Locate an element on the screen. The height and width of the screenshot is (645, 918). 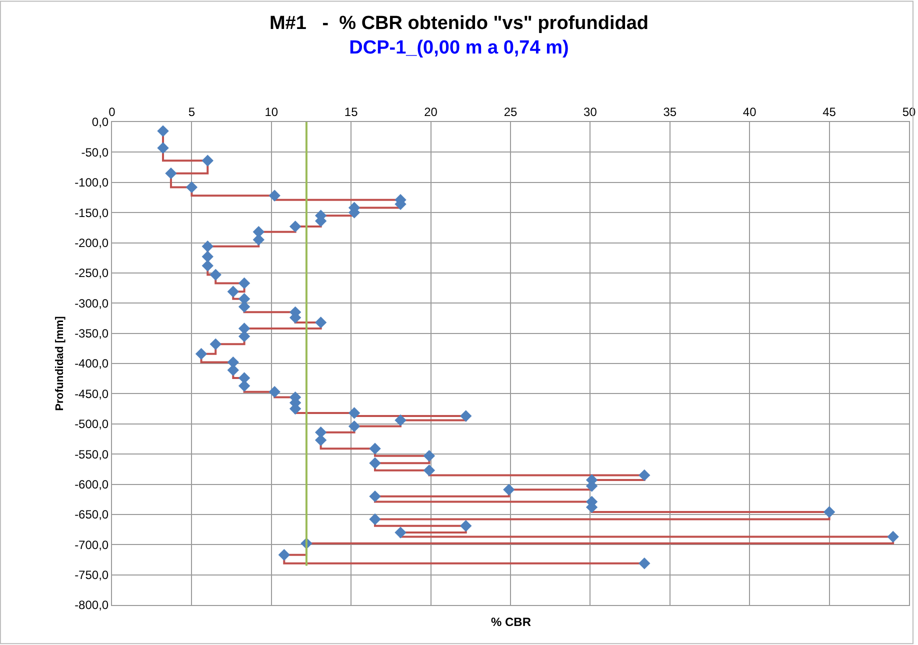
x-tick-label: 20 is located at coordinates (431, 112).